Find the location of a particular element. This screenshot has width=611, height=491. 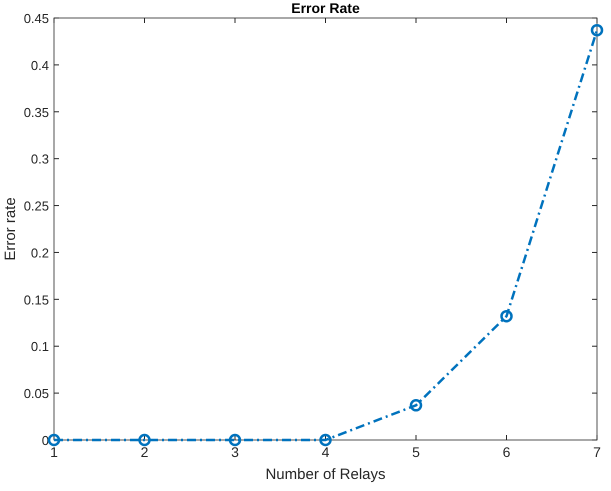

y-tick-label: 0.15 is located at coordinates (36, 300).